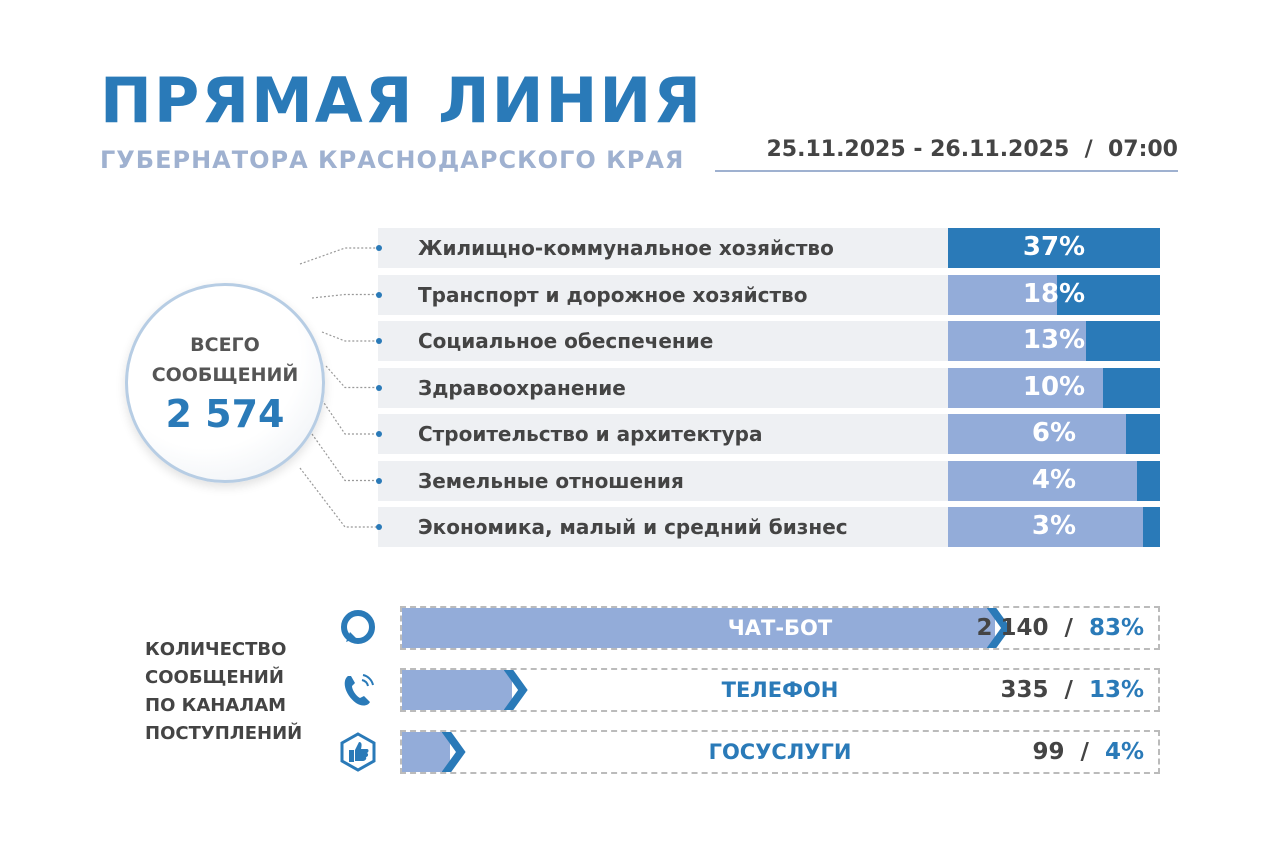  I want to click on channels-title-line: ПОСТУПЛЕНИЙ, so click(224, 733).